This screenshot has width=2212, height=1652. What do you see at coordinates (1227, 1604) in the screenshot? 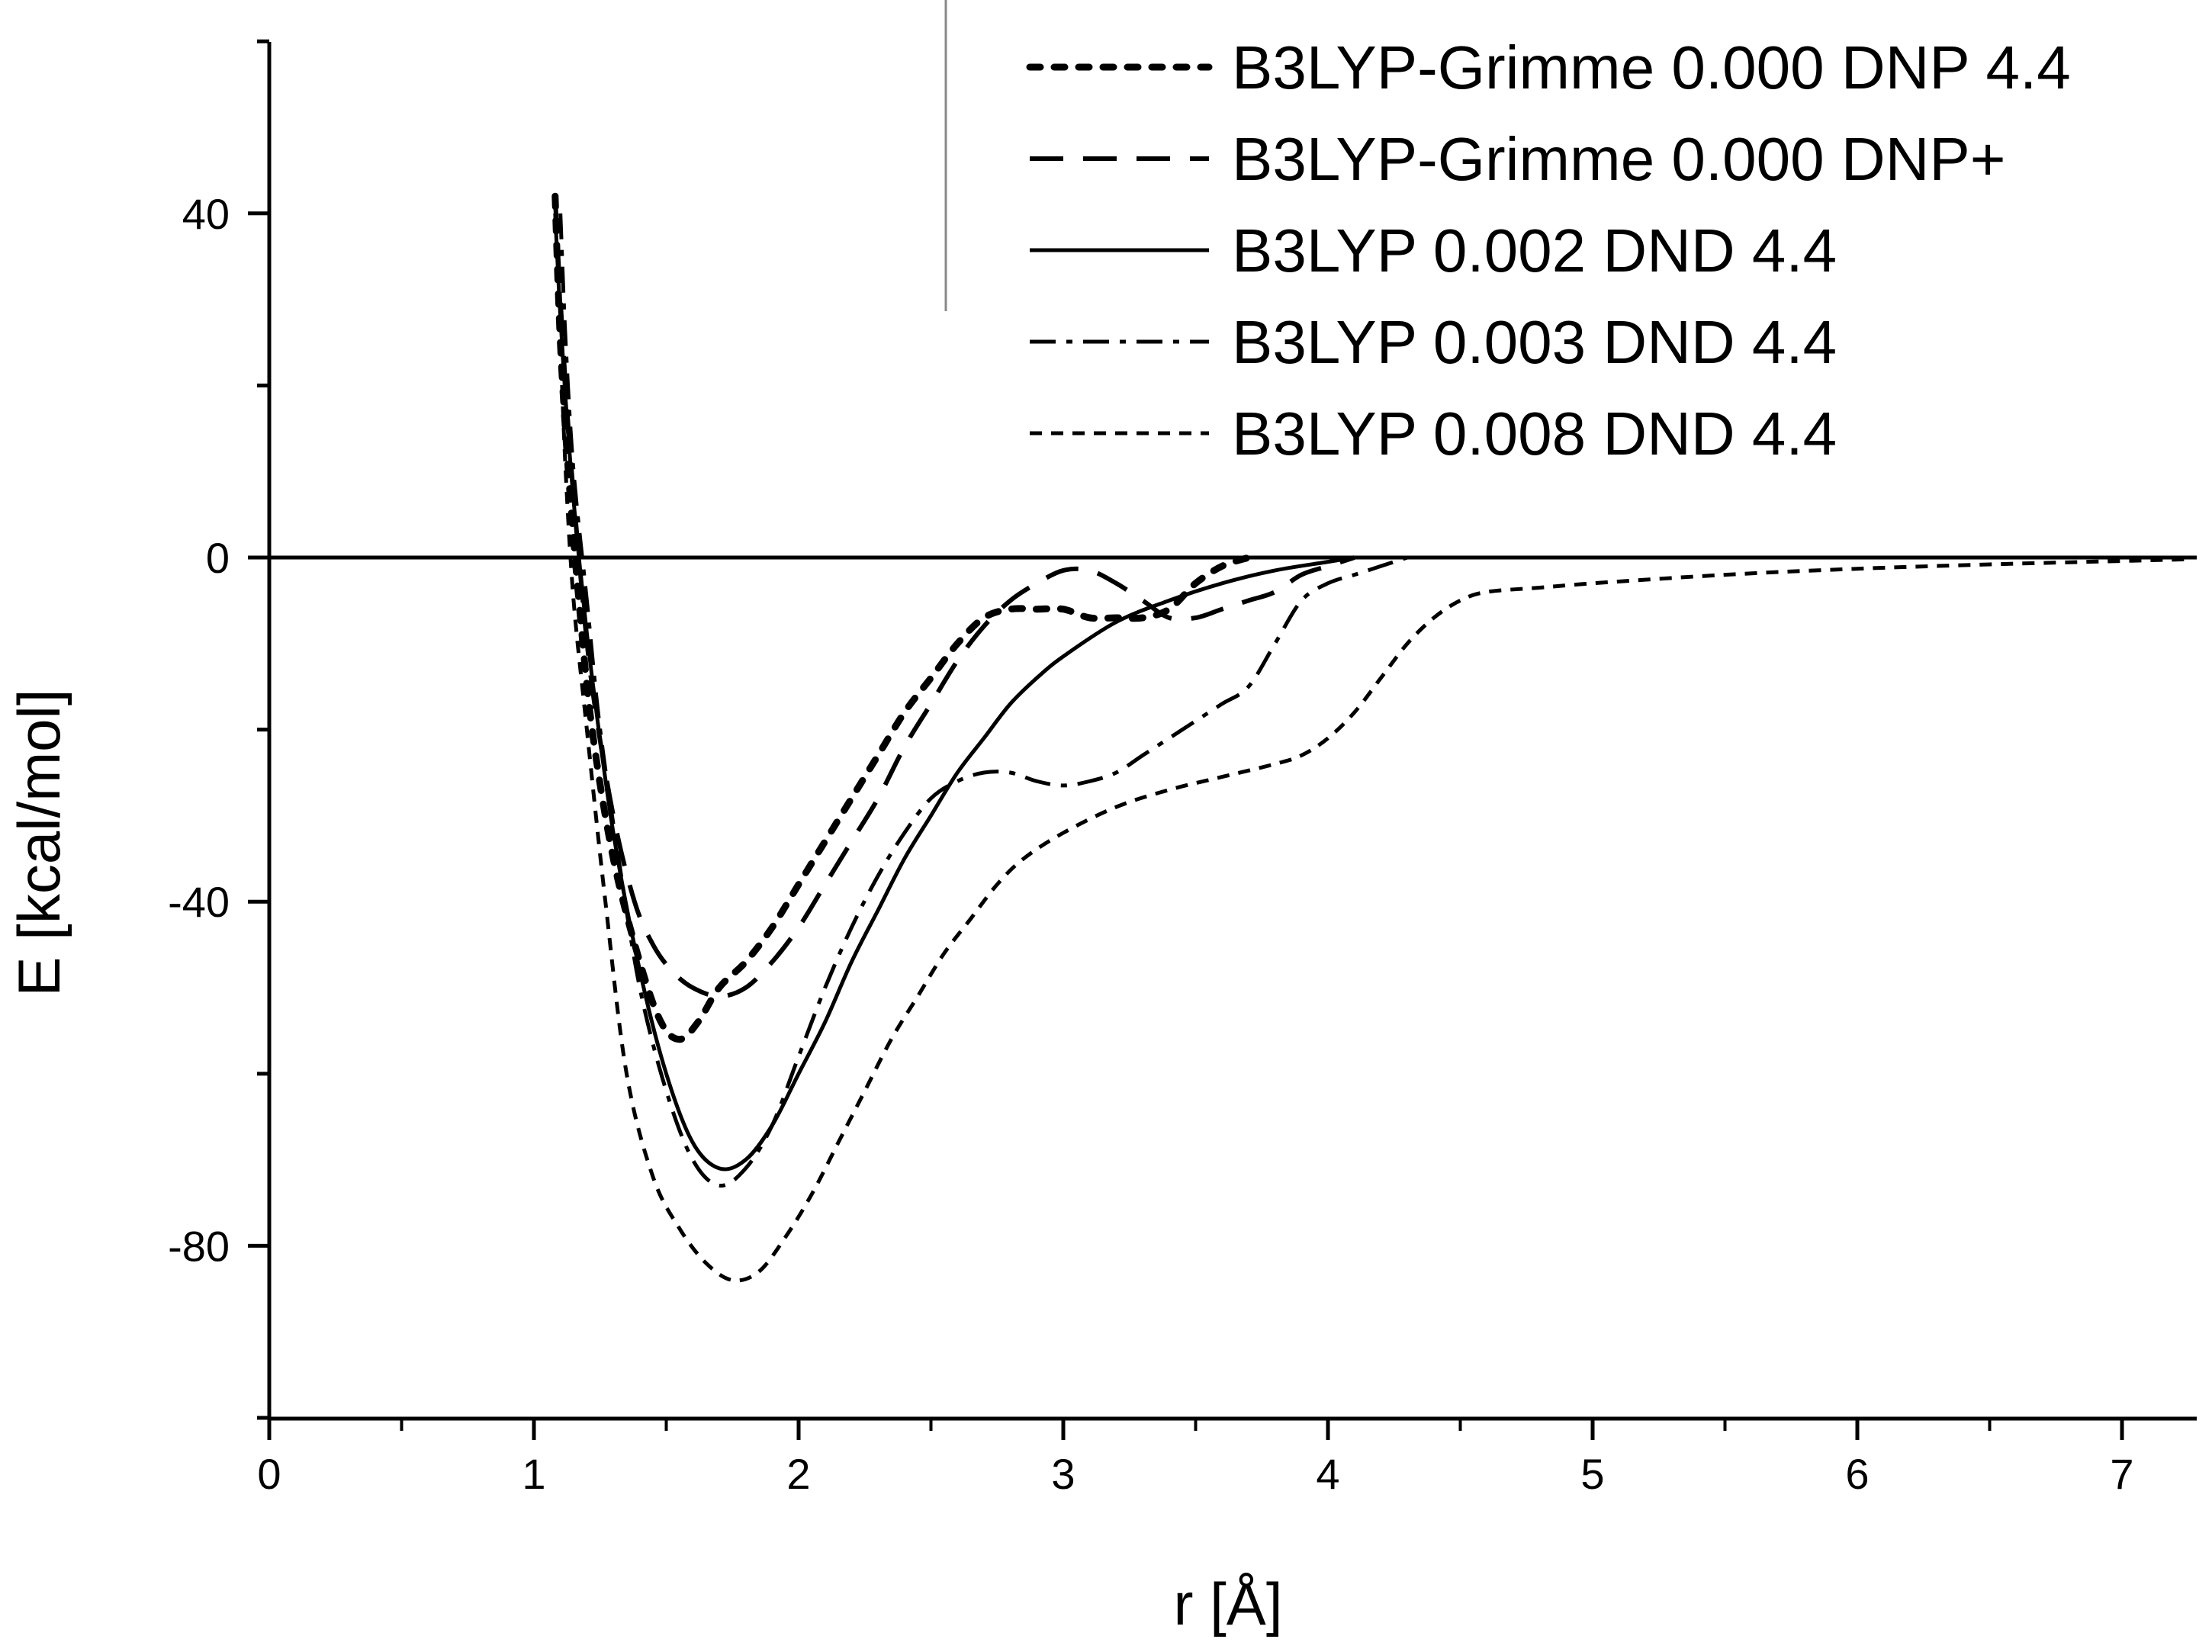
I see `x-axis-title: r [Å]` at bounding box center [1227, 1604].